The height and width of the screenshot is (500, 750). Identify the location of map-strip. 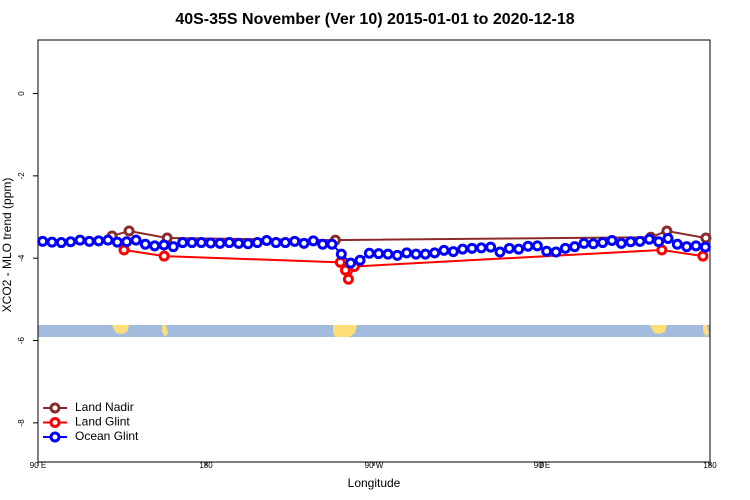
(374, 331).